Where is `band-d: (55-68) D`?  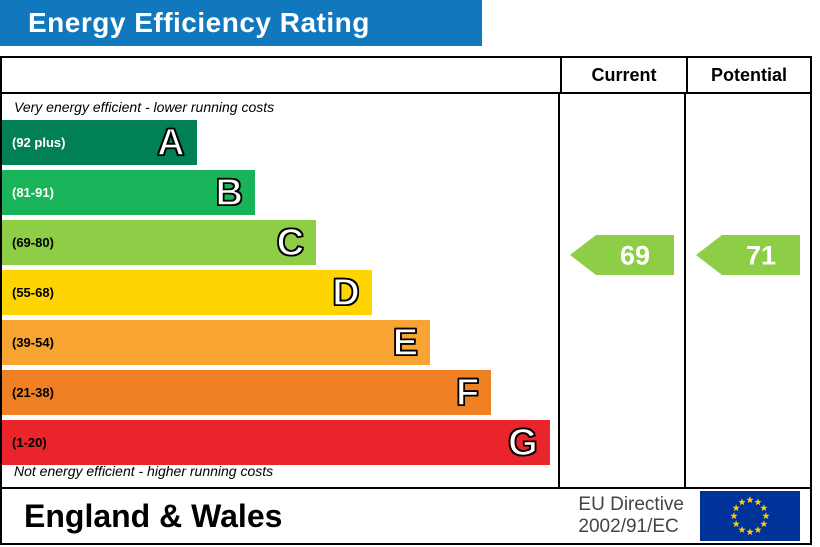 band-d: (55-68) D is located at coordinates (187, 292).